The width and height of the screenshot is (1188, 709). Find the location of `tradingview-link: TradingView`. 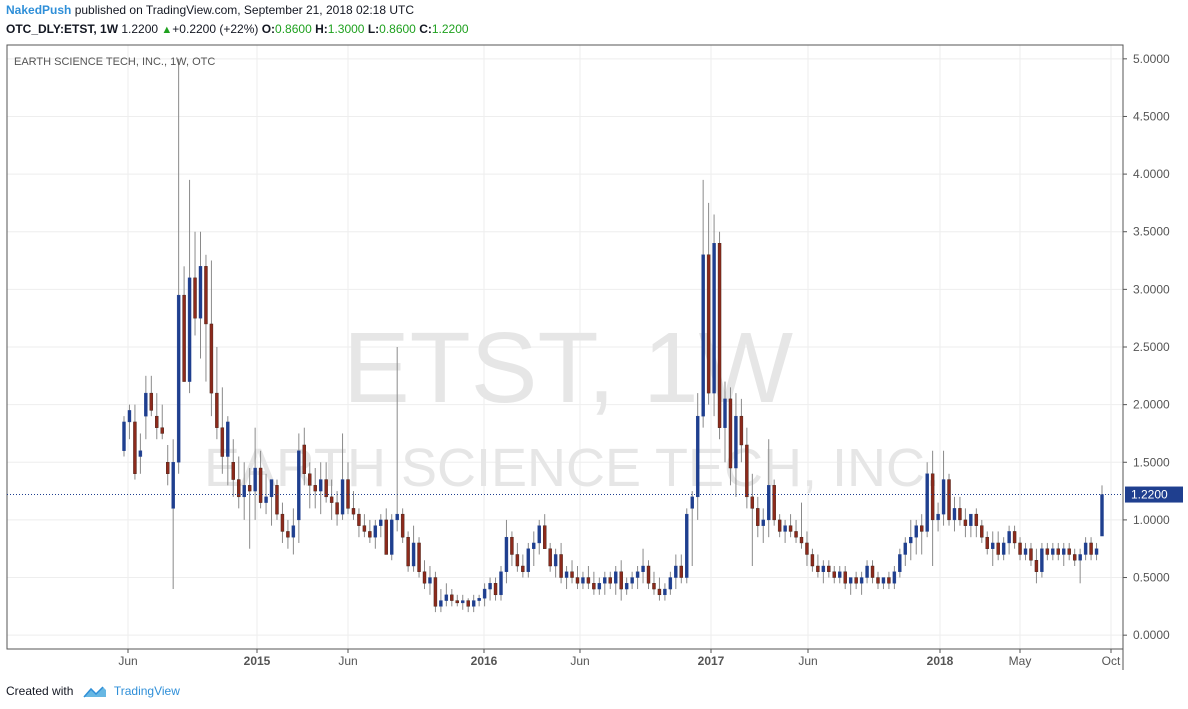

tradingview-link: TradingView is located at coordinates (146, 691).